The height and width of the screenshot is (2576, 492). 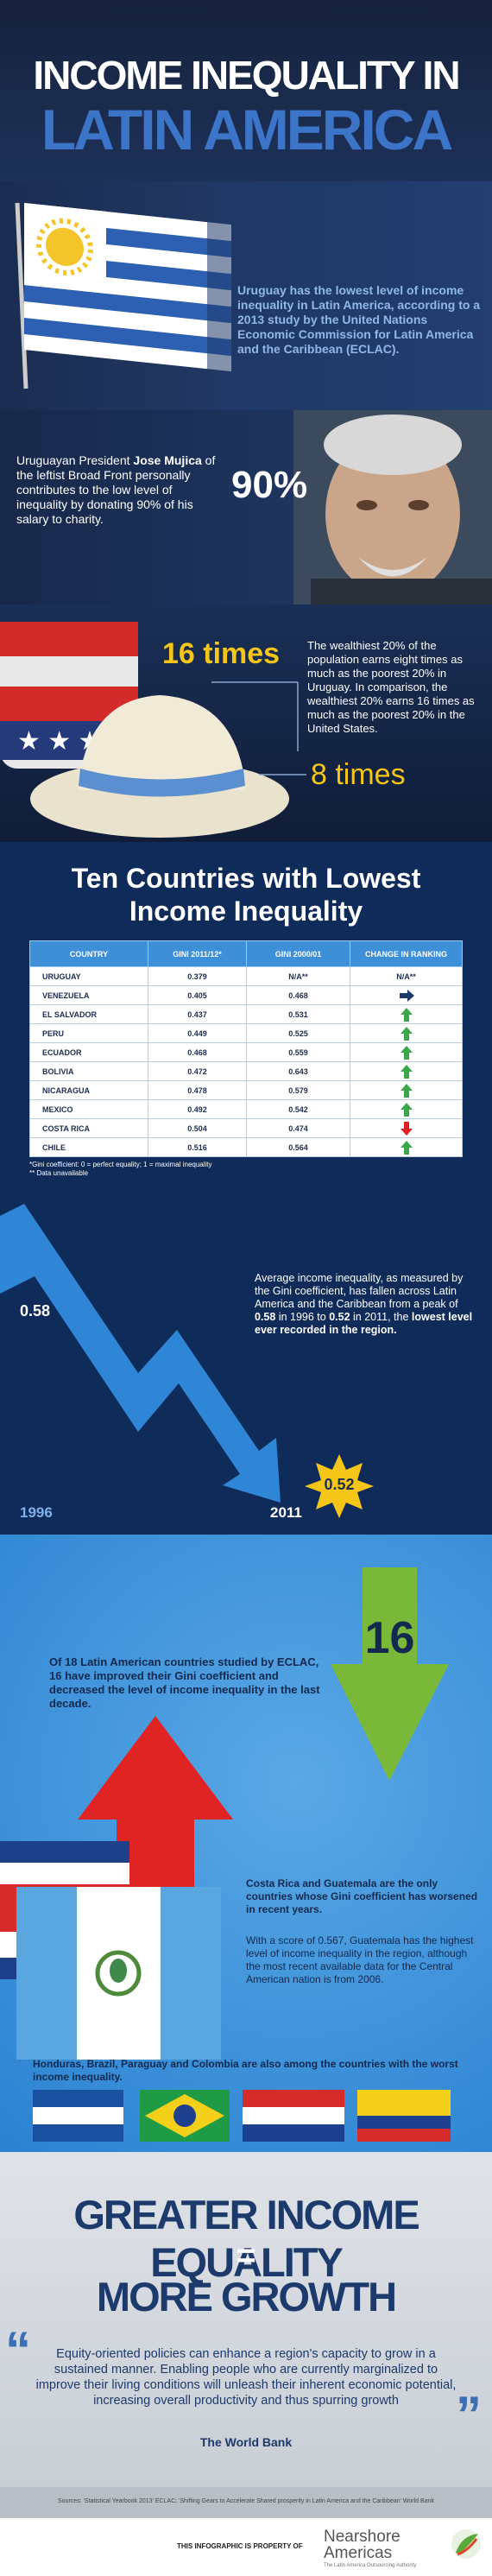 What do you see at coordinates (221, 653) in the screenshot?
I see `stat-16-times: 16 times` at bounding box center [221, 653].